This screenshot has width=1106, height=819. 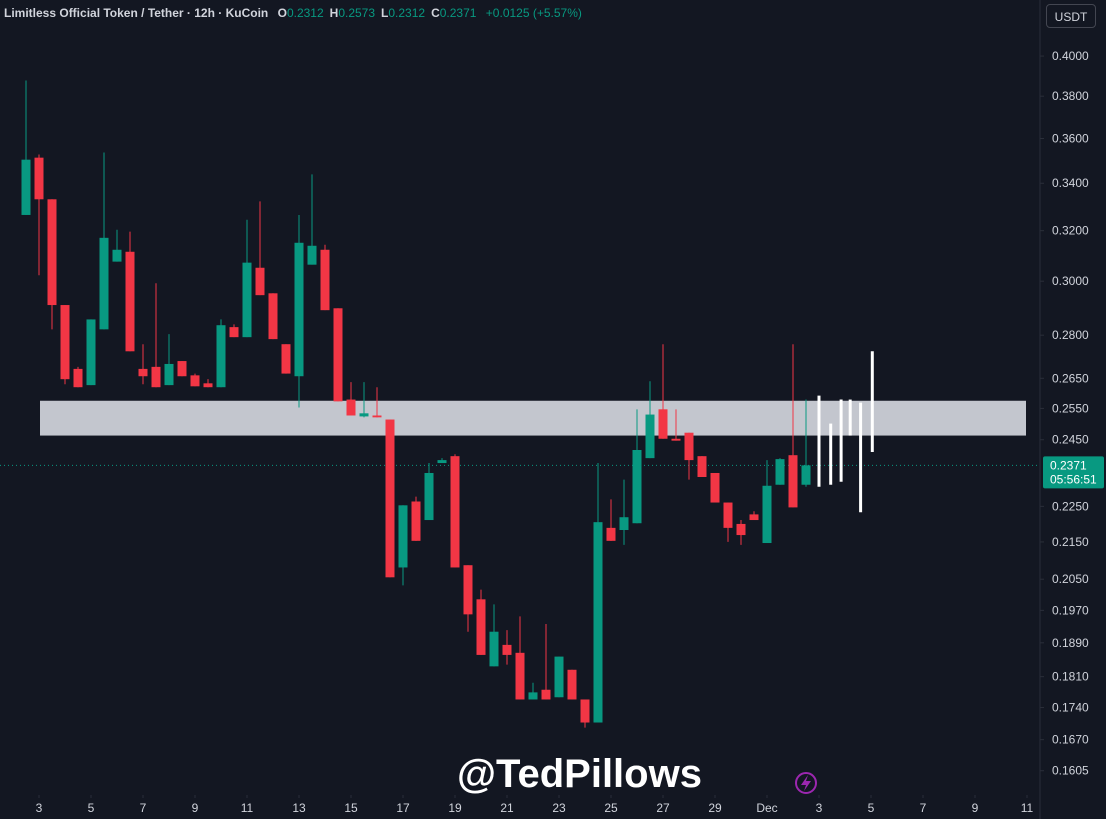 What do you see at coordinates (282, 13) in the screenshot?
I see `ohlc-key: O` at bounding box center [282, 13].